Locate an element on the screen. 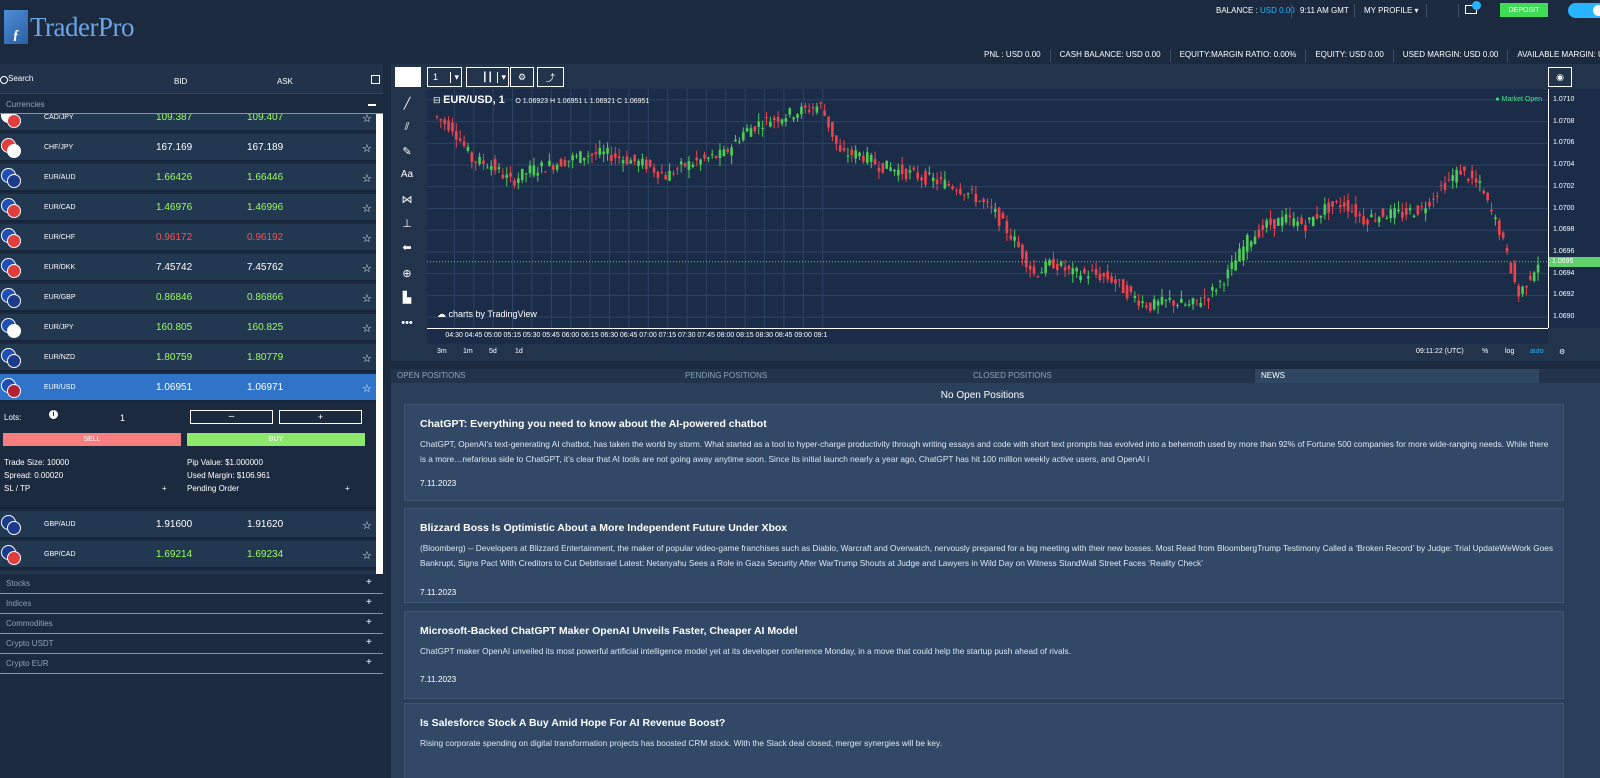 This screenshot has width=1600, height=778. bid-price: 1.69214 is located at coordinates (174, 554).